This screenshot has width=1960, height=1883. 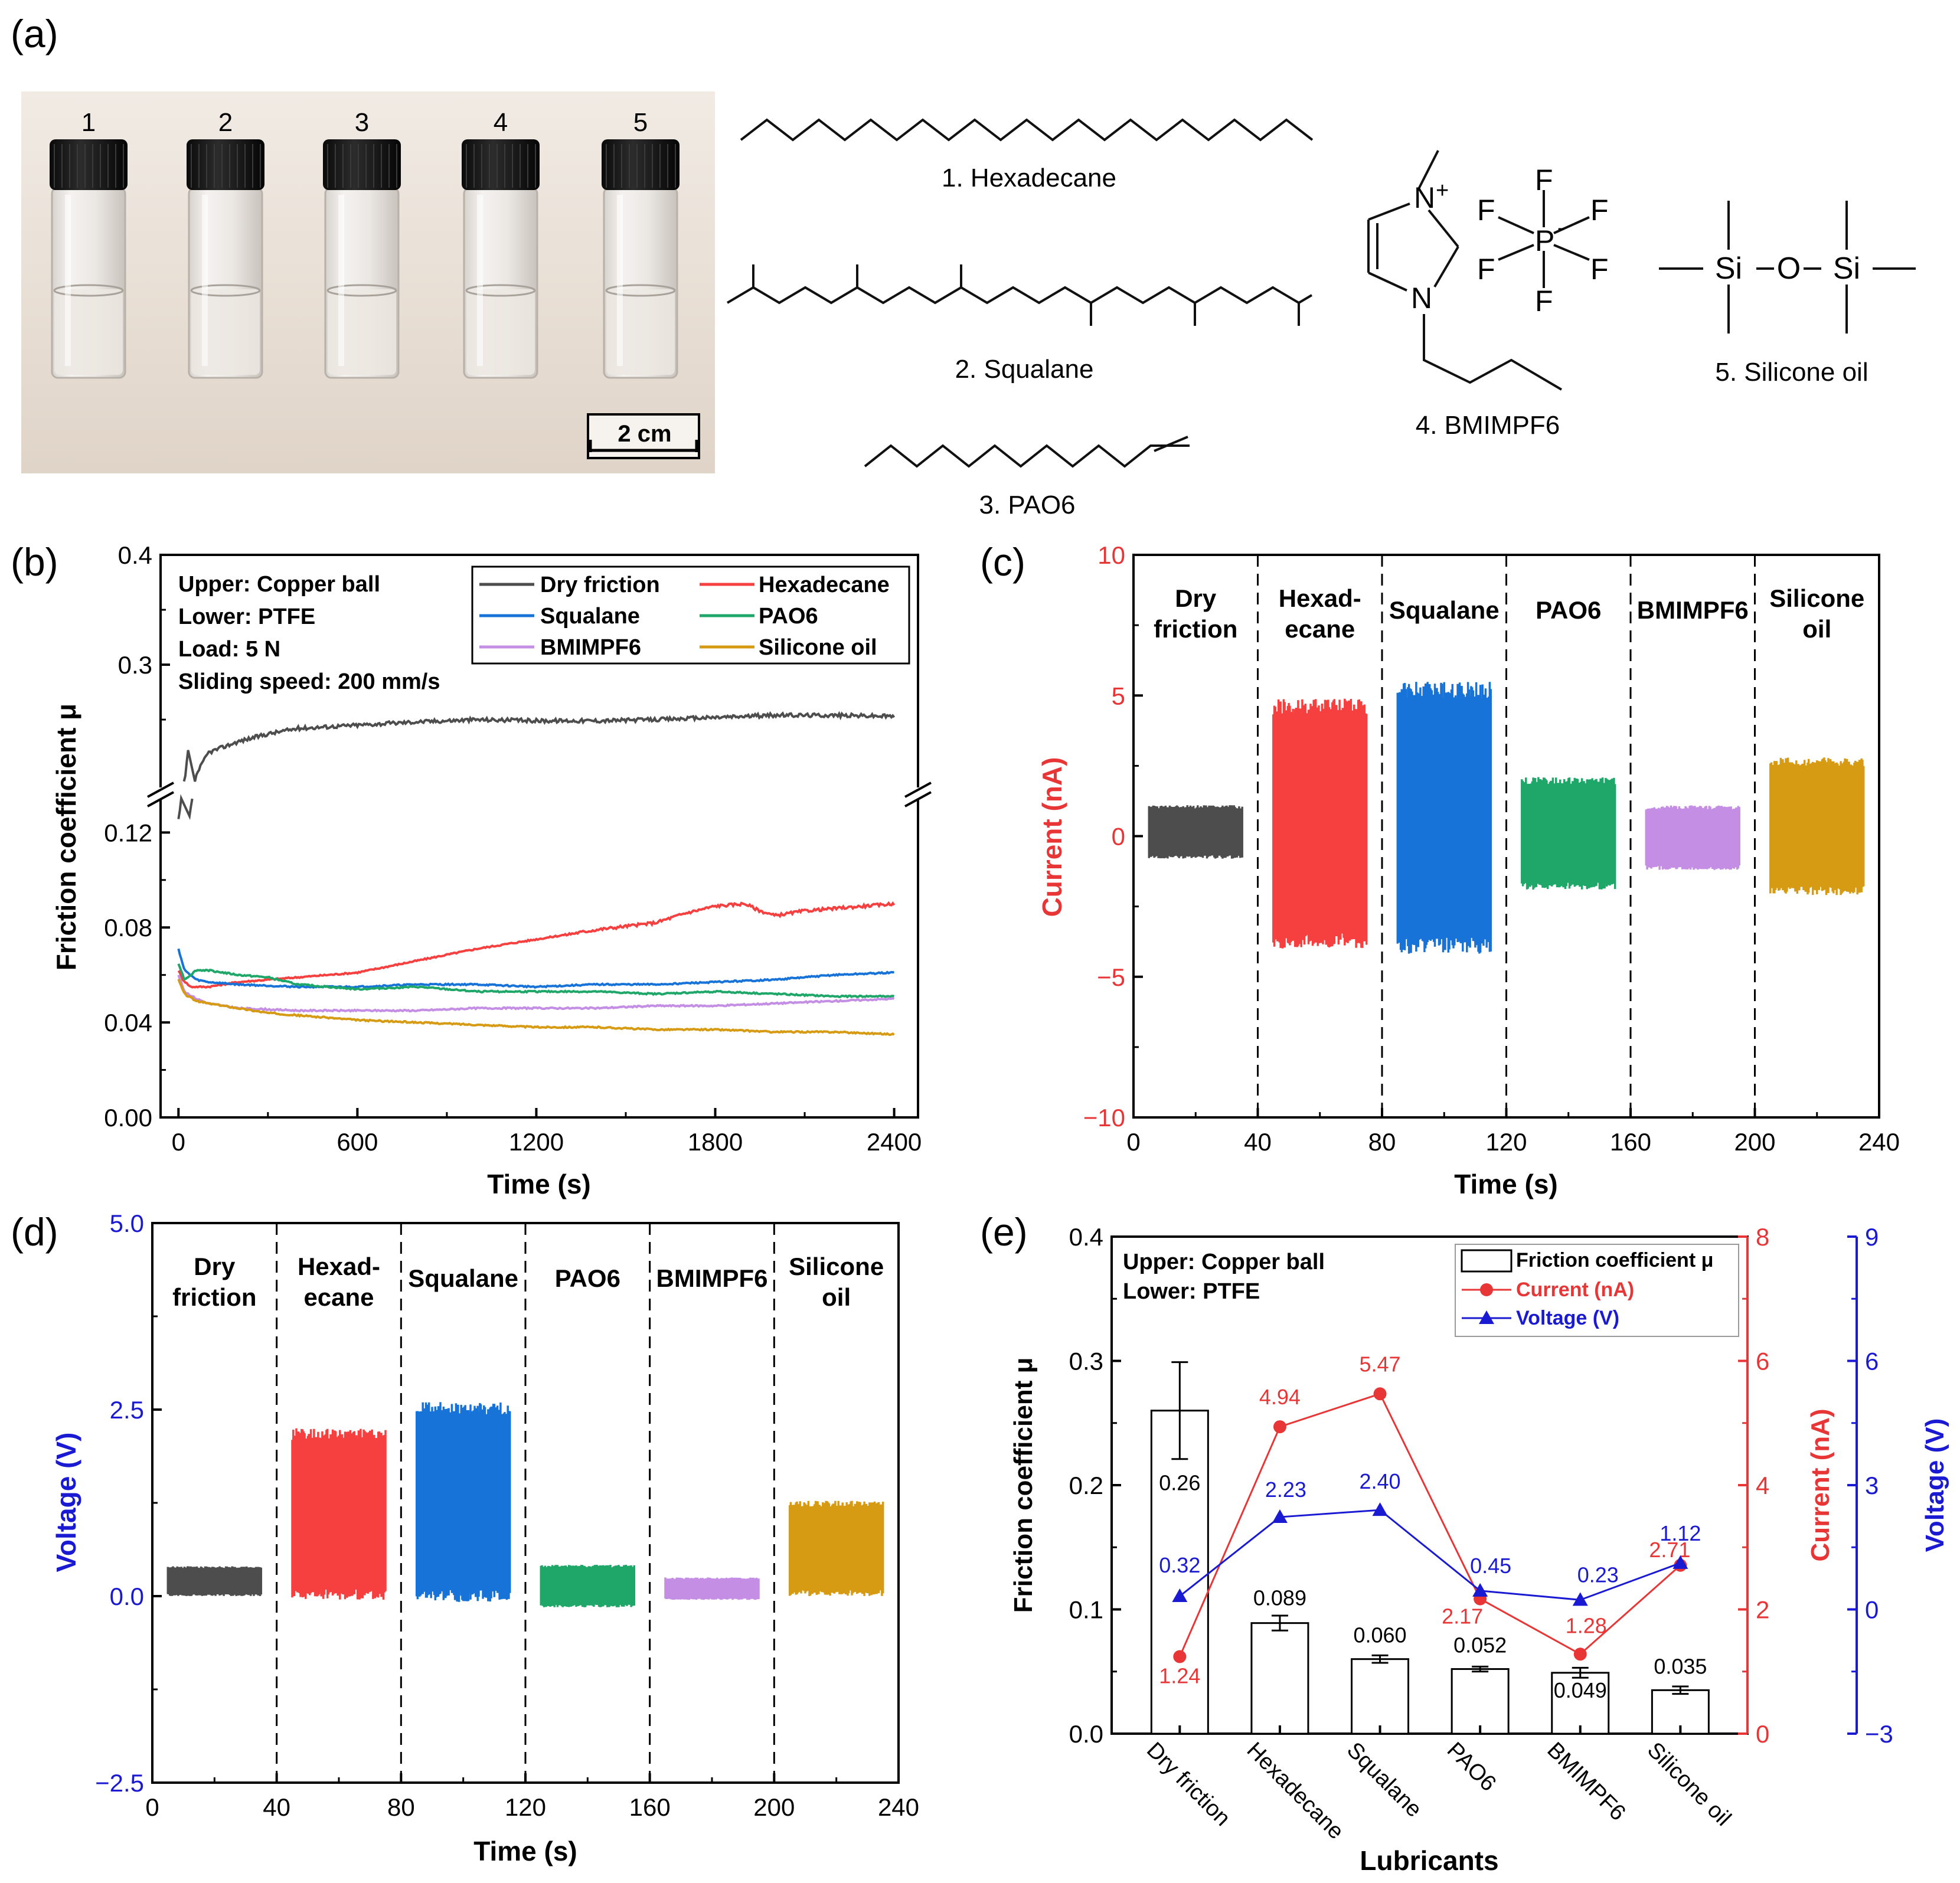 What do you see at coordinates (641, 259) in the screenshot?
I see `vial` at bounding box center [641, 259].